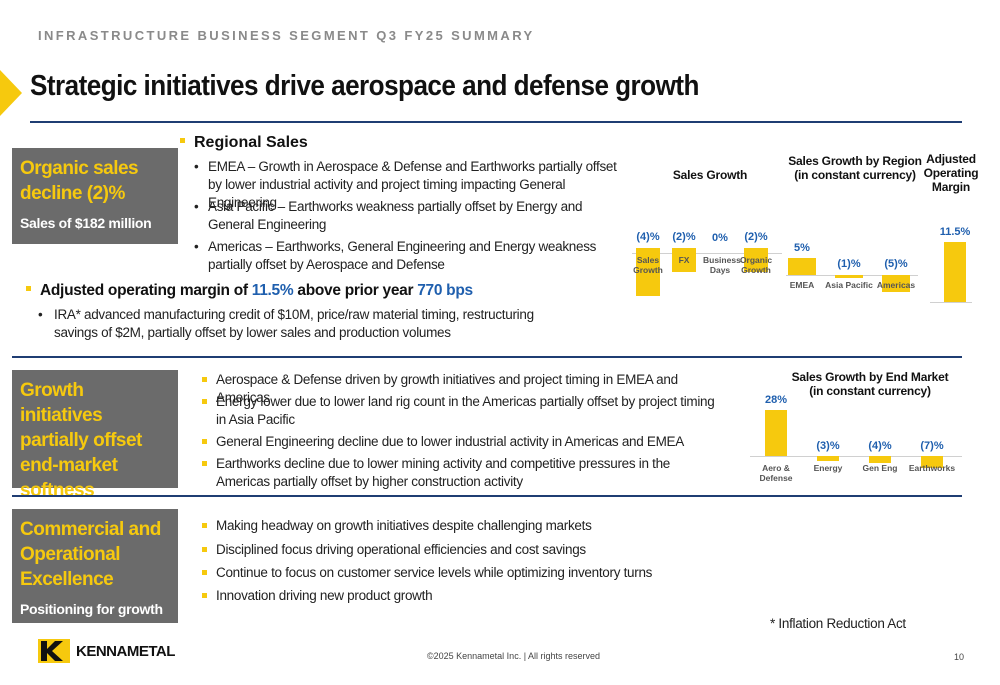 The height and width of the screenshot is (685, 1000). I want to click on chart-value-label: (3)%, so click(828, 446).